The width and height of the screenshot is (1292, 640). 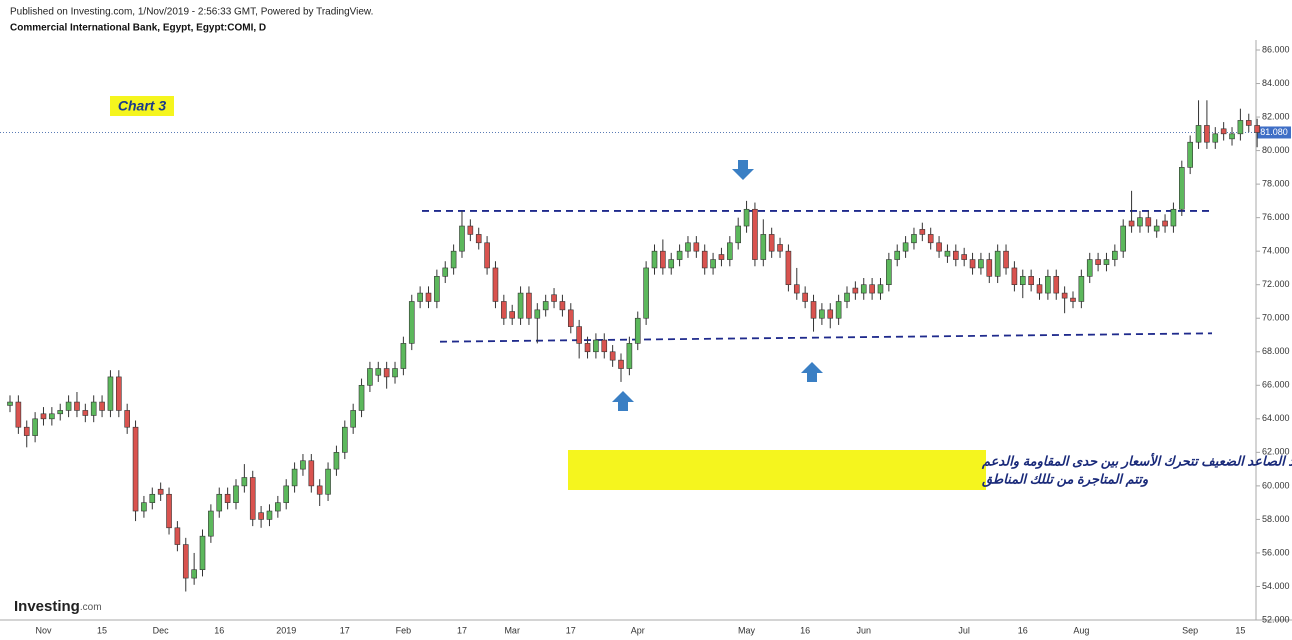 What do you see at coordinates (863, 630) in the screenshot?
I see `x-tick-label: Jun` at bounding box center [863, 630].